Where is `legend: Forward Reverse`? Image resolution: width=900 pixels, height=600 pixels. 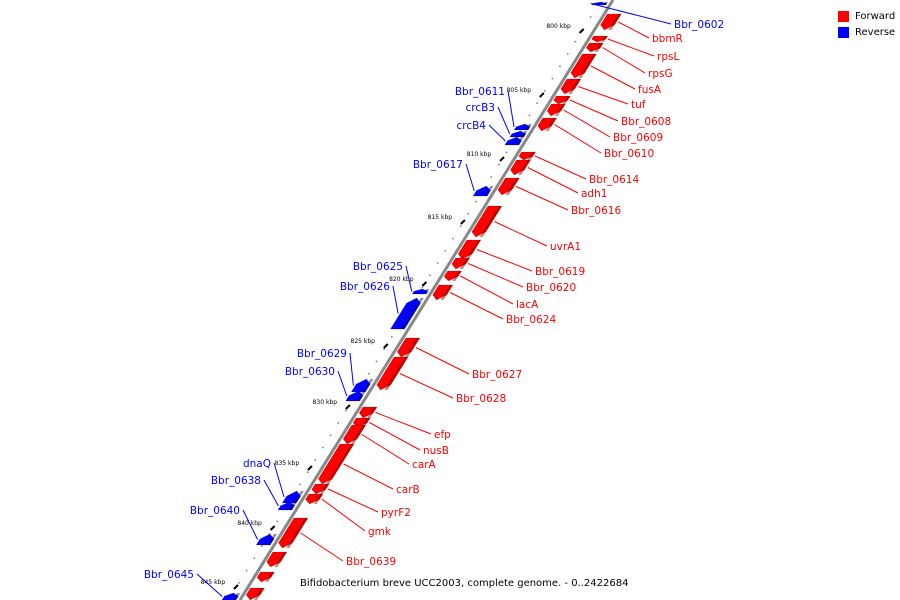
legend: Forward Reverse is located at coordinates (866, 24).